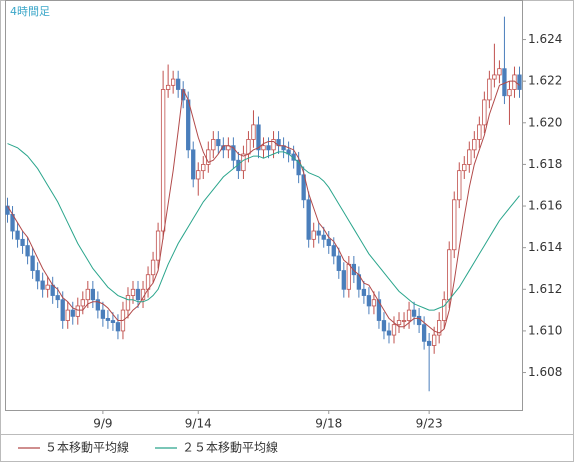 This screenshot has height=462, width=574. Describe the element at coordinates (102, 424) in the screenshot. I see `x-tick-label: 9/9` at that location.